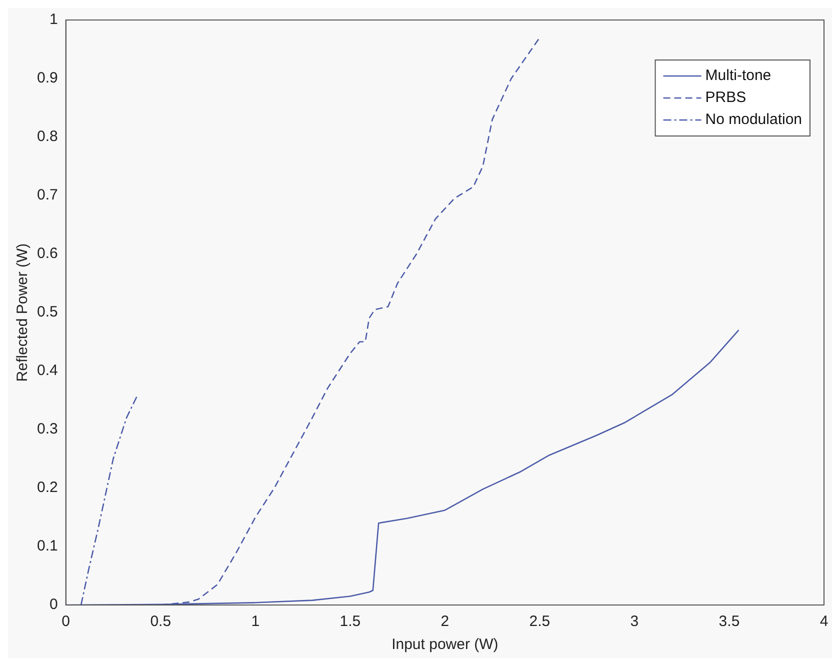 The width and height of the screenshot is (832, 660). What do you see at coordinates (47, 312) in the screenshot?
I see `y-tick-label: 0.5` at bounding box center [47, 312].